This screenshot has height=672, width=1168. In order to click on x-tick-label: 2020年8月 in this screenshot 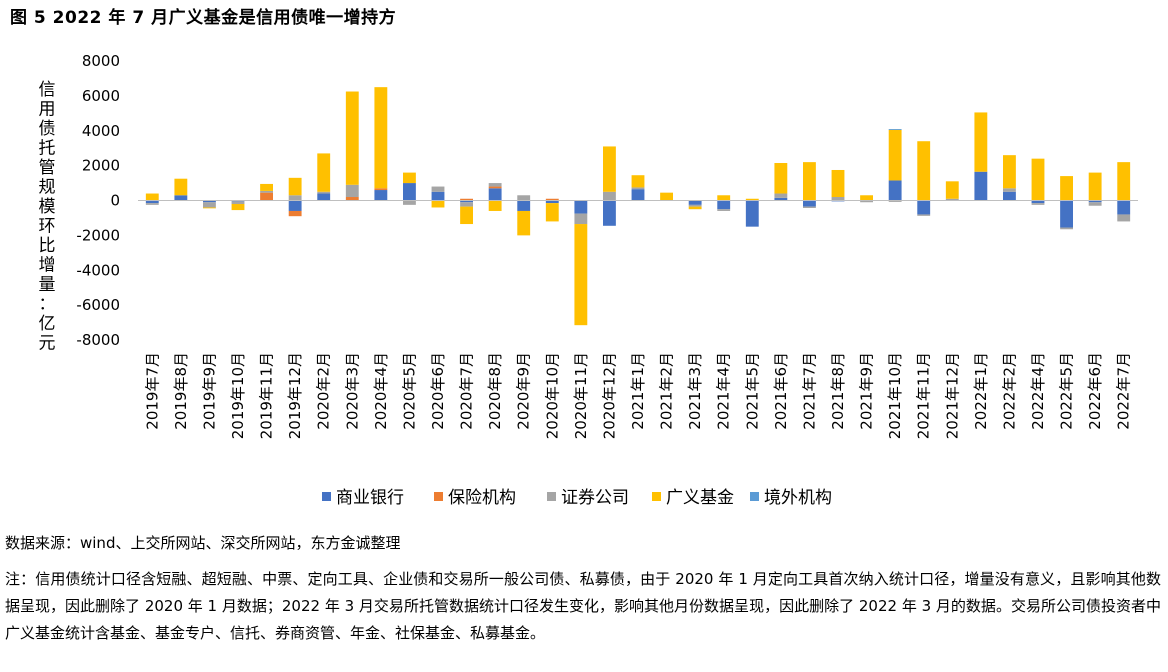, I will do `click(495, 391)`.